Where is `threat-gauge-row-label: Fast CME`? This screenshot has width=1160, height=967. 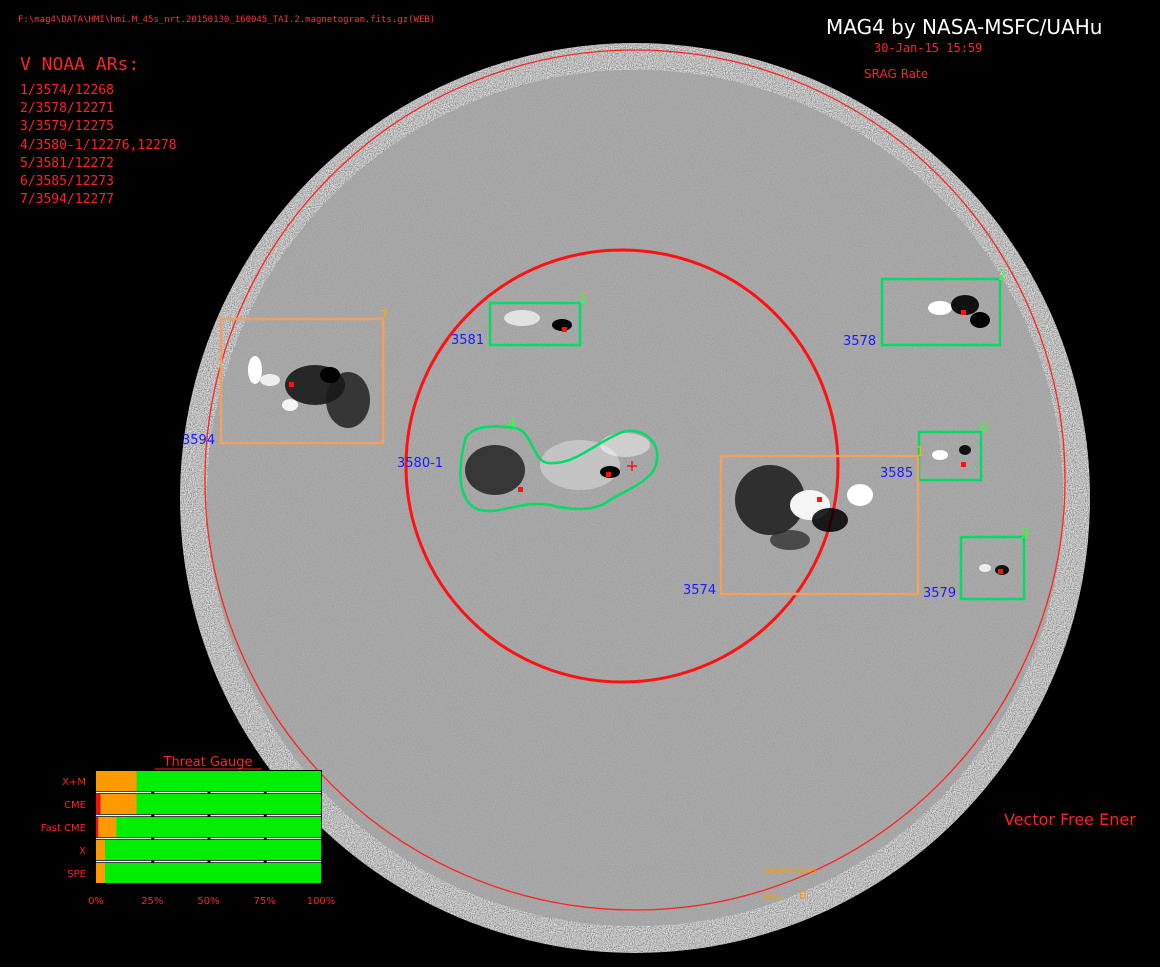
threat-gauge-row-label: Fast CME is located at coordinates (63, 828).